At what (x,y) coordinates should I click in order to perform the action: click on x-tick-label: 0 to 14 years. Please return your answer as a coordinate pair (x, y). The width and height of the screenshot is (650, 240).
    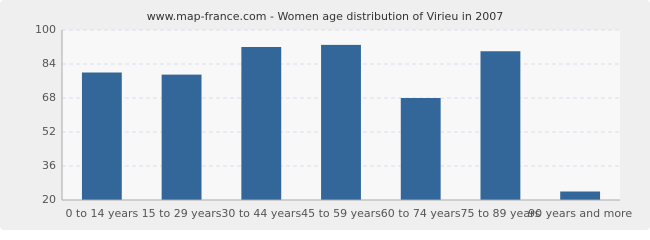
    Looking at the image, I should click on (101, 213).